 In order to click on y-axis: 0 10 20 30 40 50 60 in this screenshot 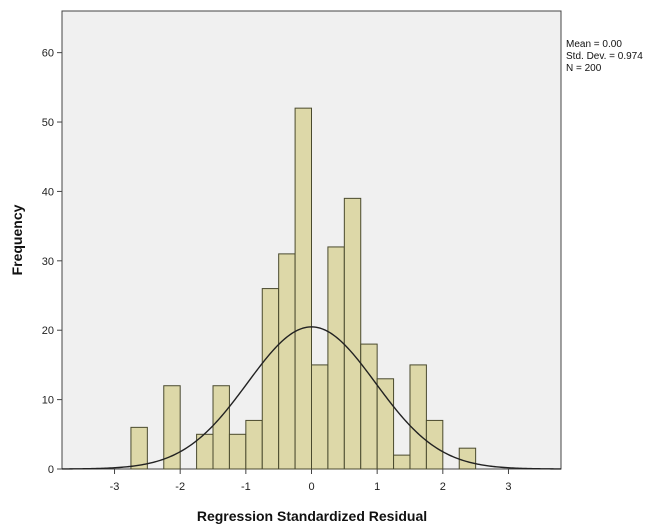, I will do `click(52, 262)`.